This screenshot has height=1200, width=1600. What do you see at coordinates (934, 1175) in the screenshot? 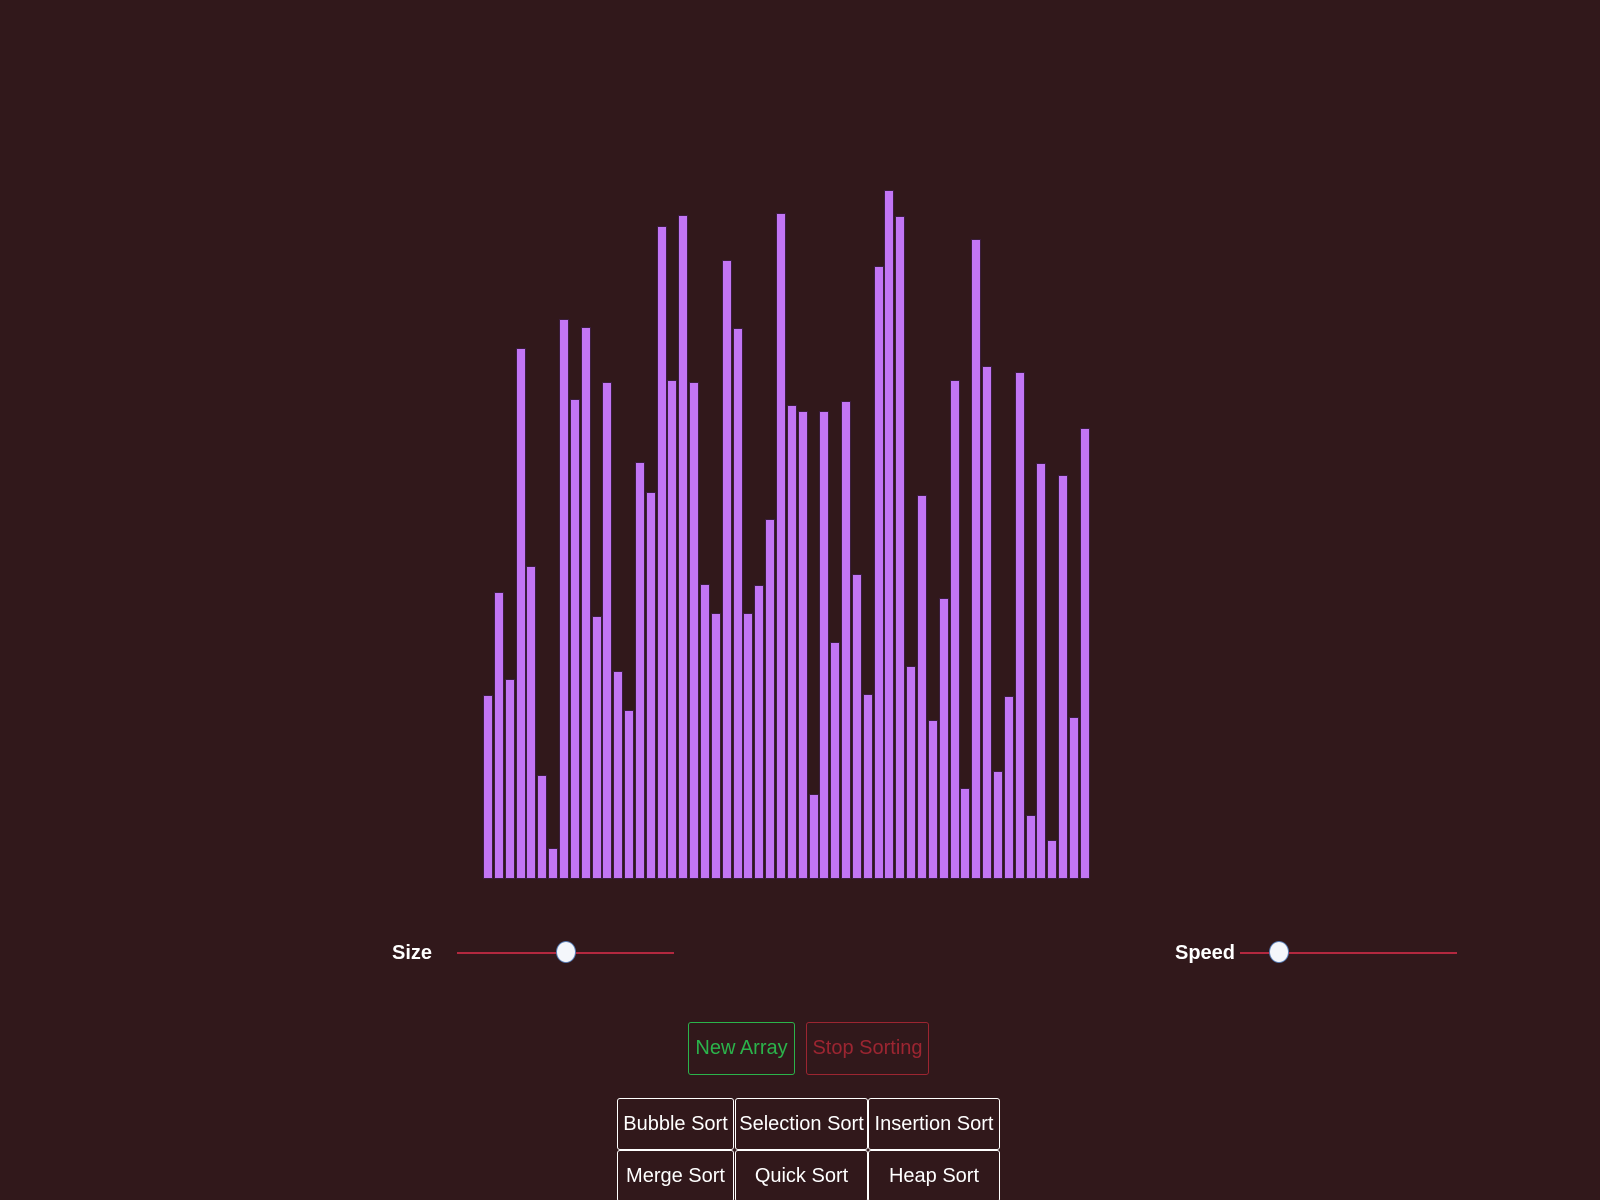
I see `heap-sort-button: Heap Sort` at bounding box center [934, 1175].